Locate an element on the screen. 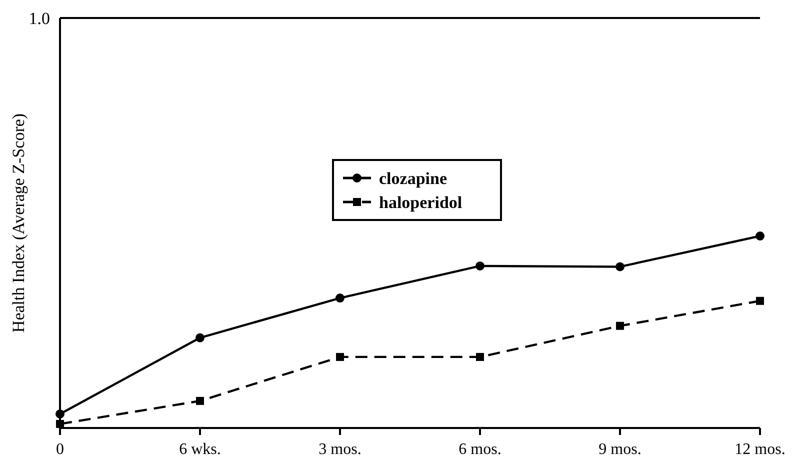  legend-label: haloperidol is located at coordinates (420, 202).